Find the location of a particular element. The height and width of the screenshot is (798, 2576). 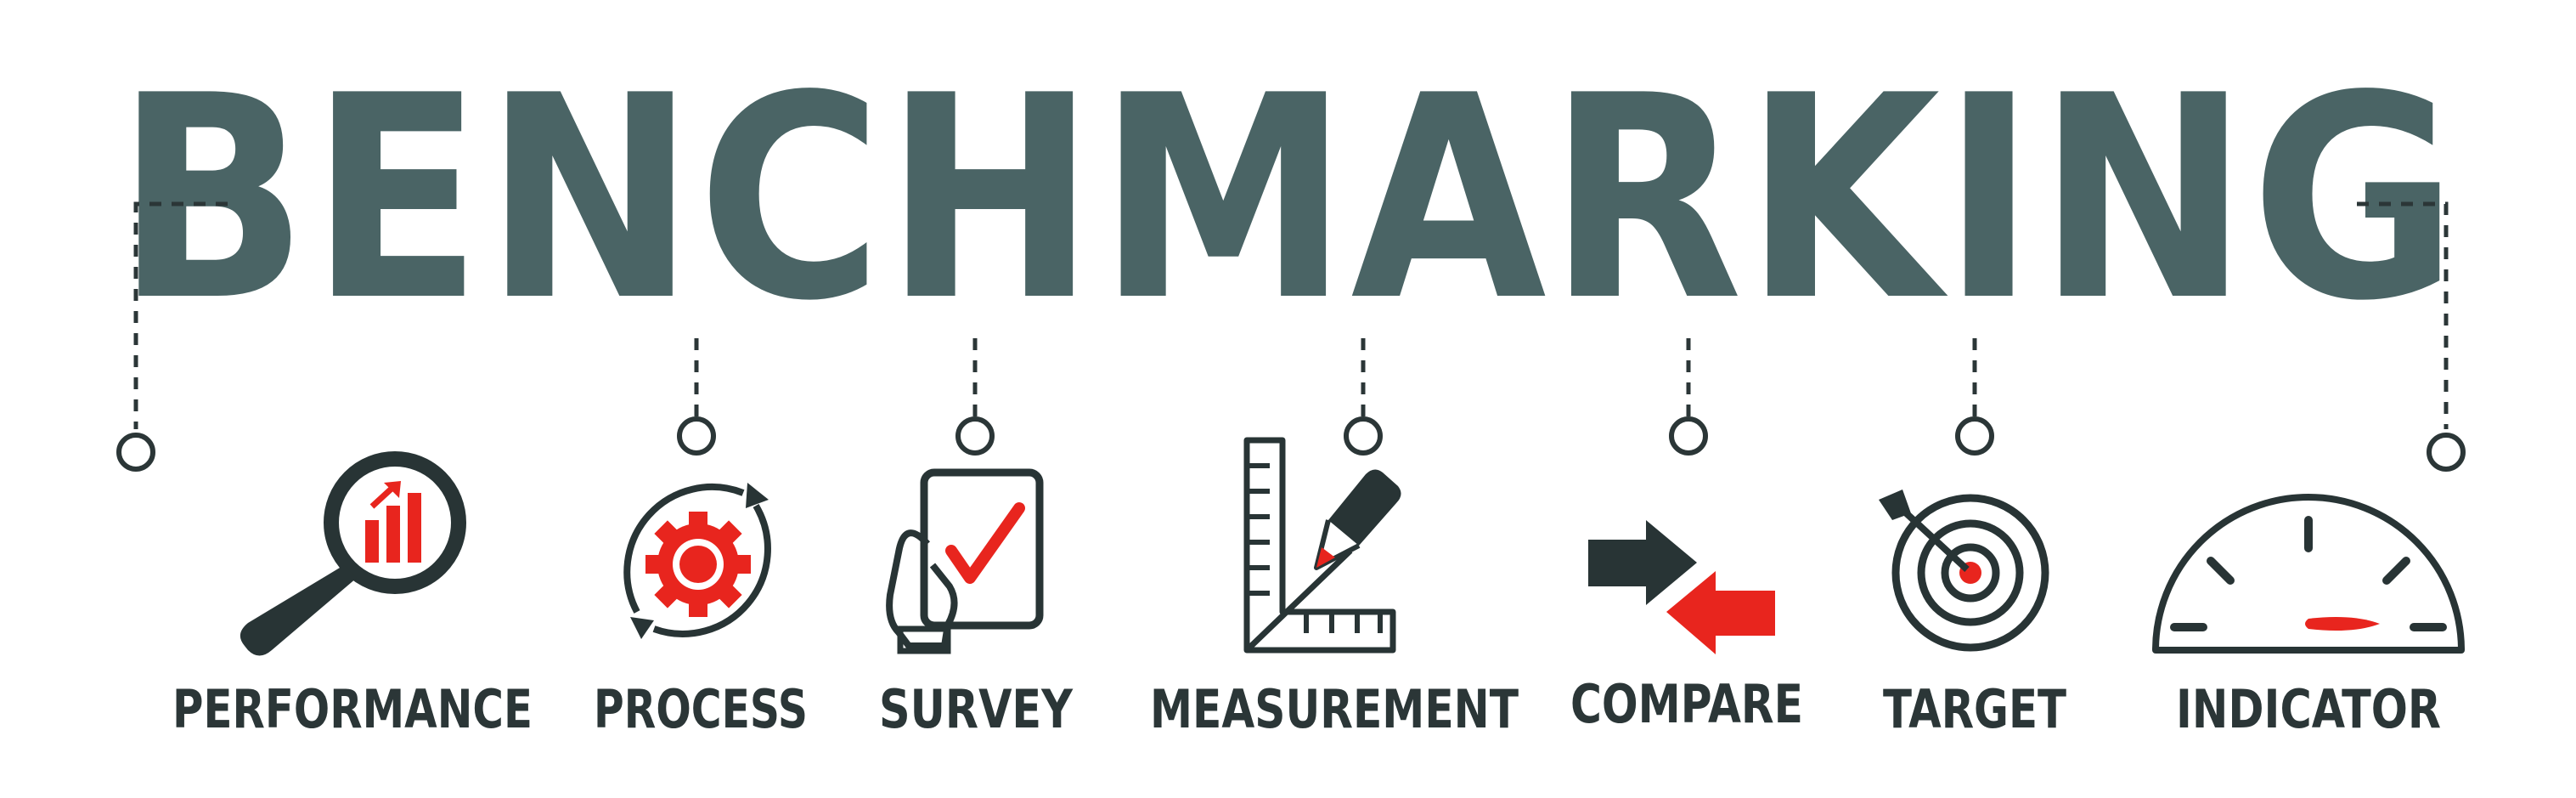

dartboard-icon is located at coordinates (1964, 571).